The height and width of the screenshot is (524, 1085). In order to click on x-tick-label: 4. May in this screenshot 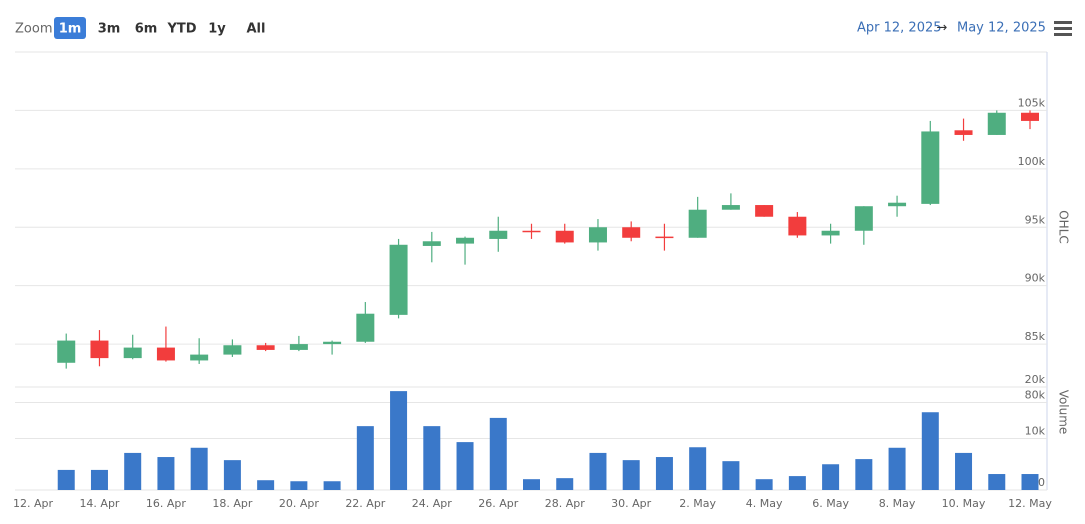, I will do `click(764, 503)`.